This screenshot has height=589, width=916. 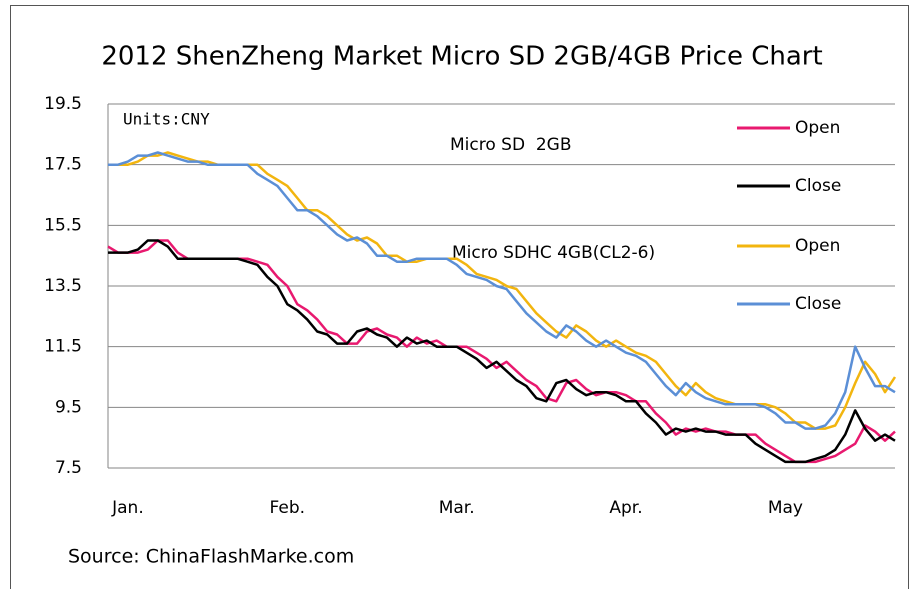 What do you see at coordinates (288, 508) in the screenshot?
I see `x-tick-label: Feb.` at bounding box center [288, 508].